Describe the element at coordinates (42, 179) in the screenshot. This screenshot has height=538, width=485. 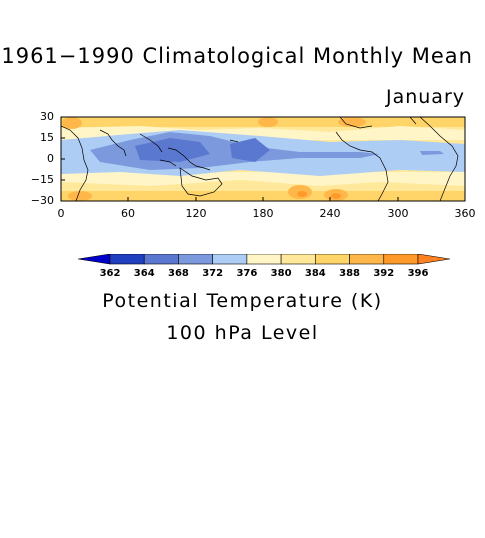
I see `y-tick-label: −15` at that location.